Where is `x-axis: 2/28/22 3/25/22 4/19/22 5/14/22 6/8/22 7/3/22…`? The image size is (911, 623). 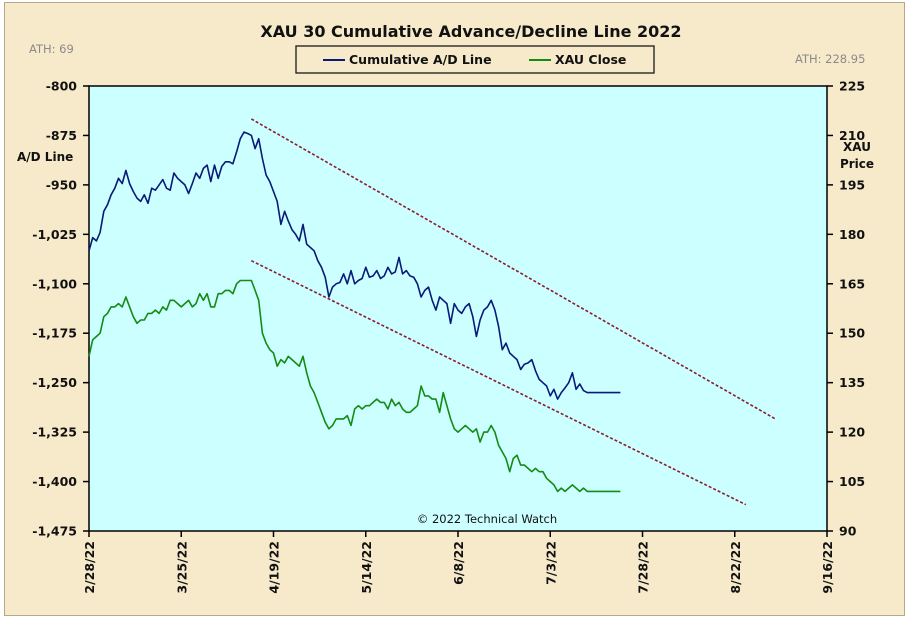 x-axis: 2/28/22 3/25/22 4/19/22 5/14/22 6/8/22 7/3/22… is located at coordinates (458, 562).